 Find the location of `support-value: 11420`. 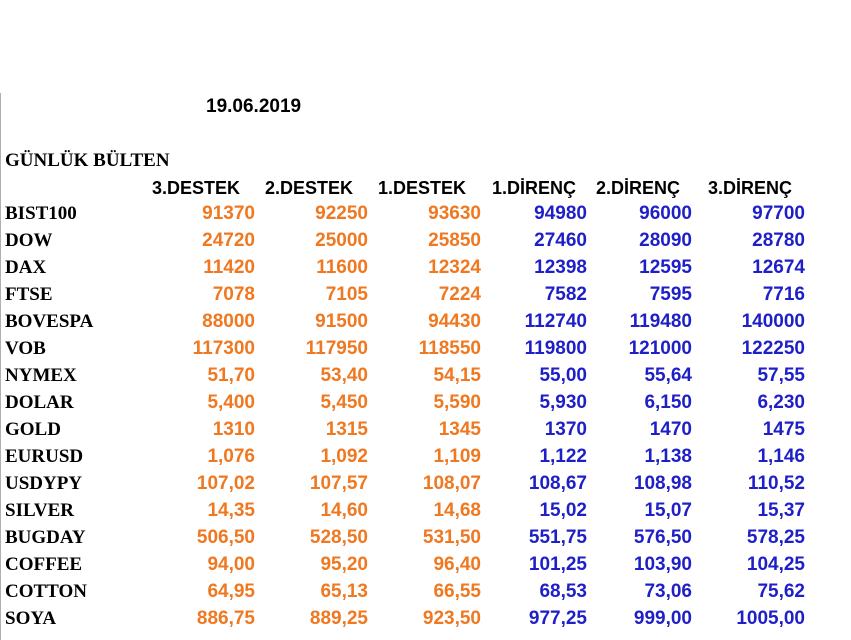

support-value: 11420 is located at coordinates (229, 267).